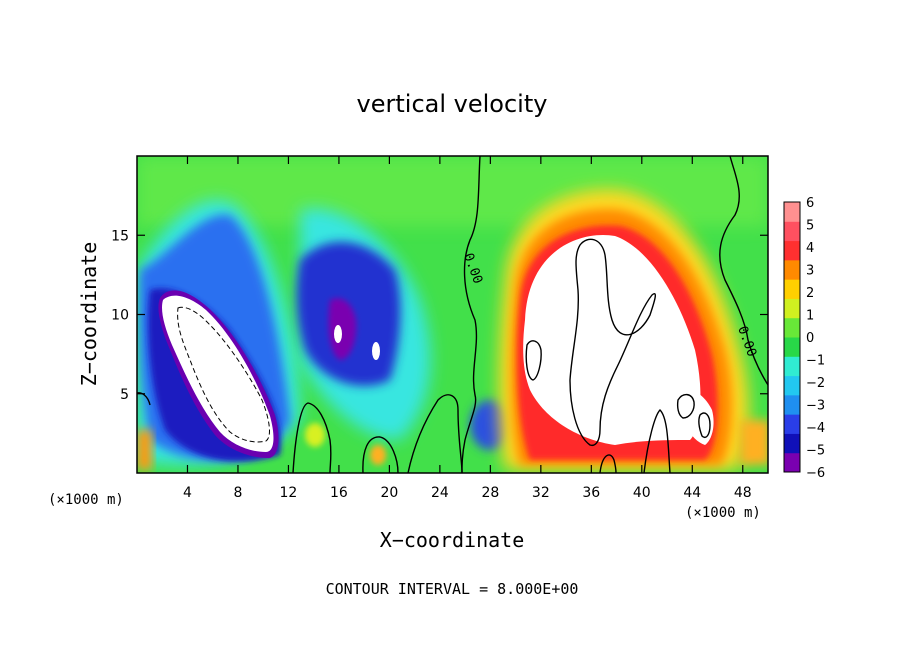 This screenshot has height=654, width=904. What do you see at coordinates (810, 293) in the screenshot?
I see `colorbar-tick-label: 2` at bounding box center [810, 293].